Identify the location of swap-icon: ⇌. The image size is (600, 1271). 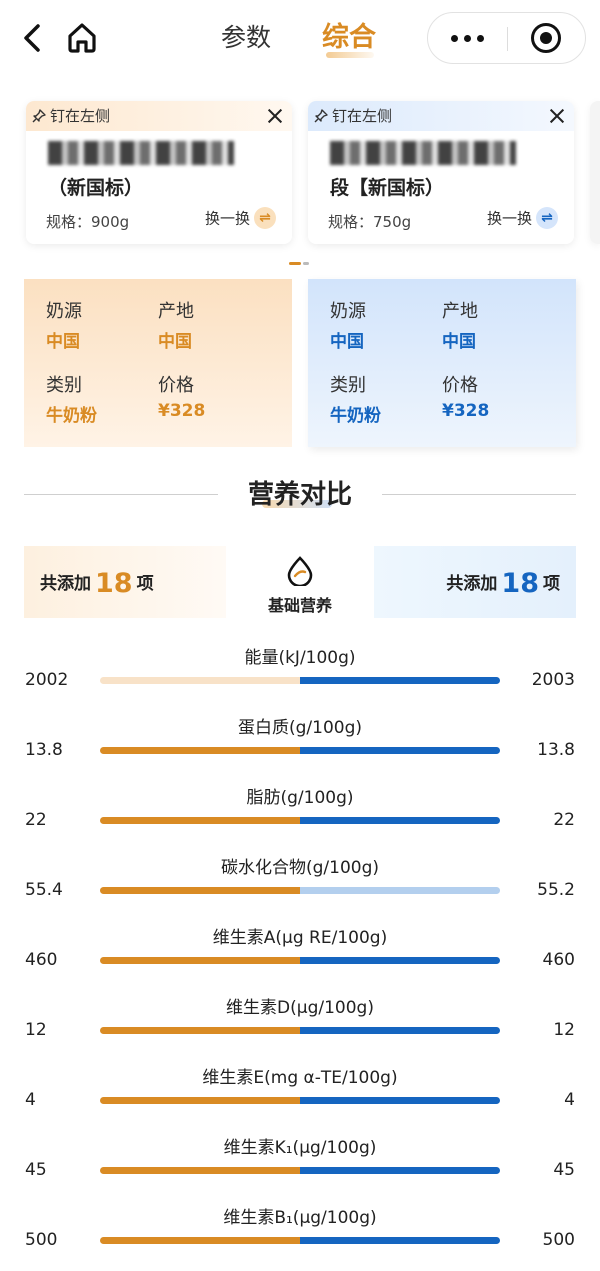
(265, 218).